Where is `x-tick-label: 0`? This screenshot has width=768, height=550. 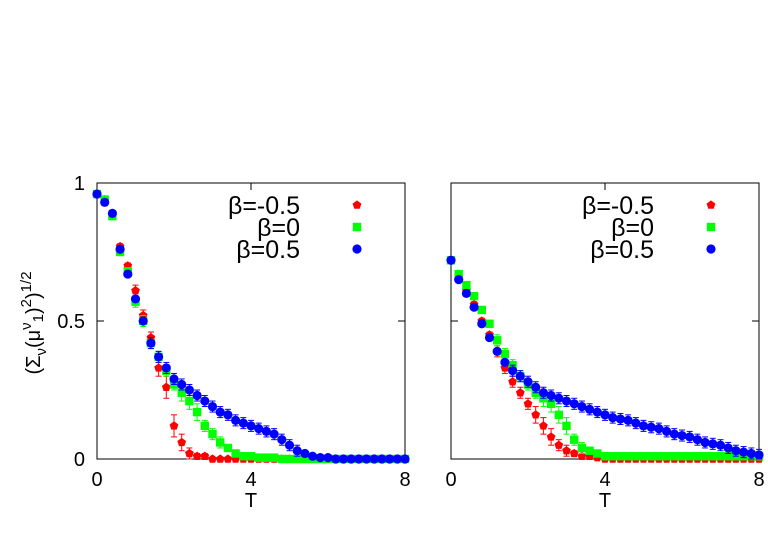 x-tick-label: 0 is located at coordinates (96, 480).